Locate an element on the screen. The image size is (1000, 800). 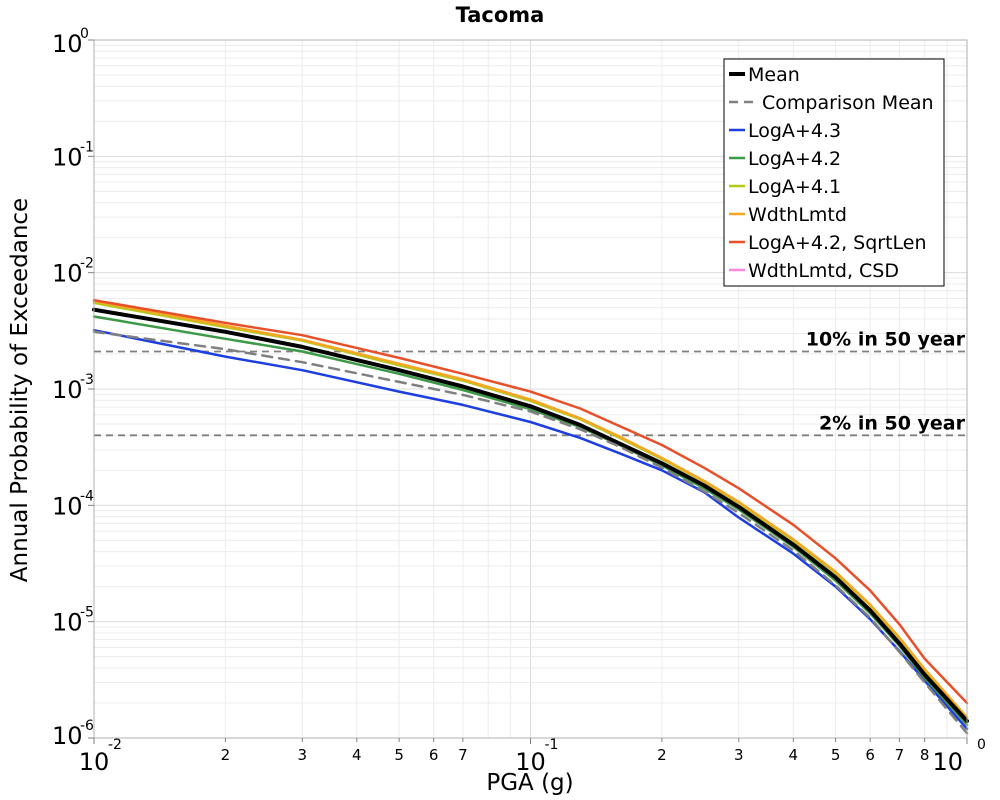
y-major-tick-exponent: -3 is located at coordinates (87, 380).